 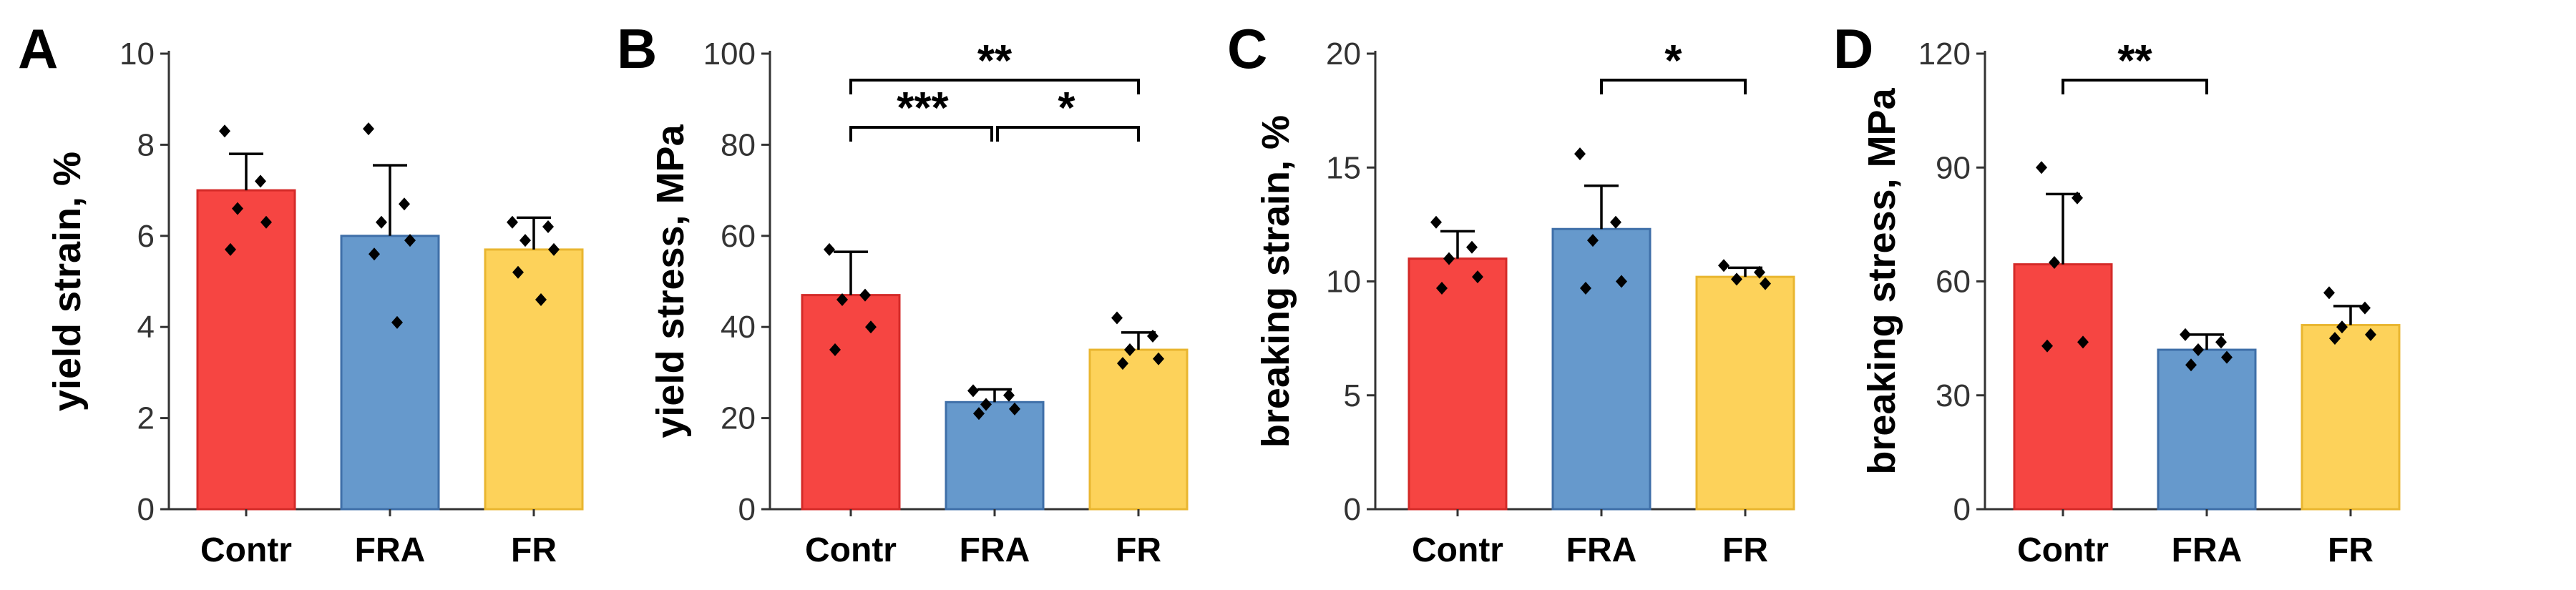 I want to click on y-tick-label: 2, so click(x=146, y=419).